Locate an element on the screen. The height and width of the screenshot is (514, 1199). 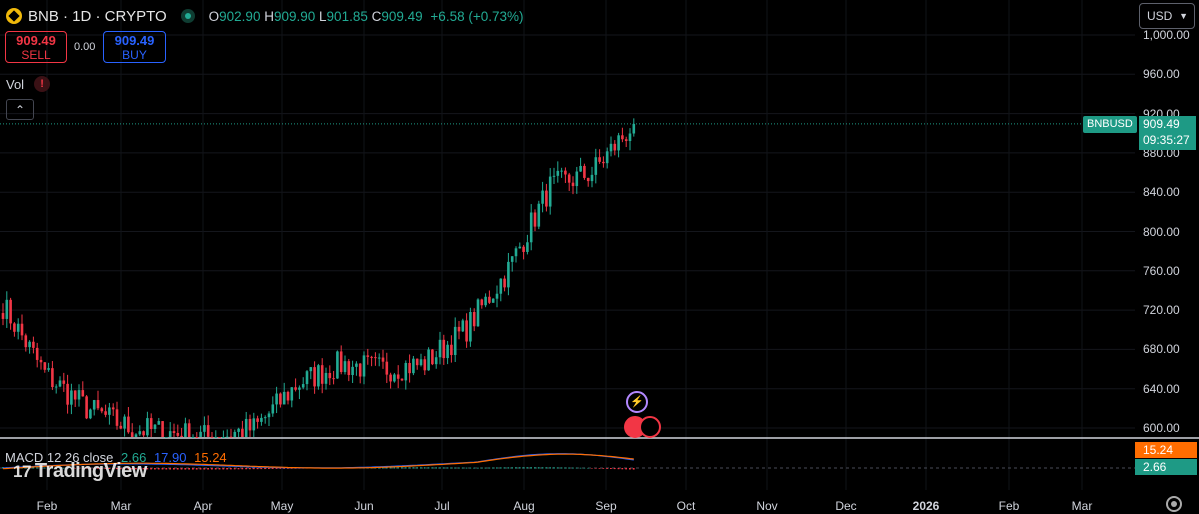
symbol-title: BNB · 1D · CRYPTO is located at coordinates (97, 16).